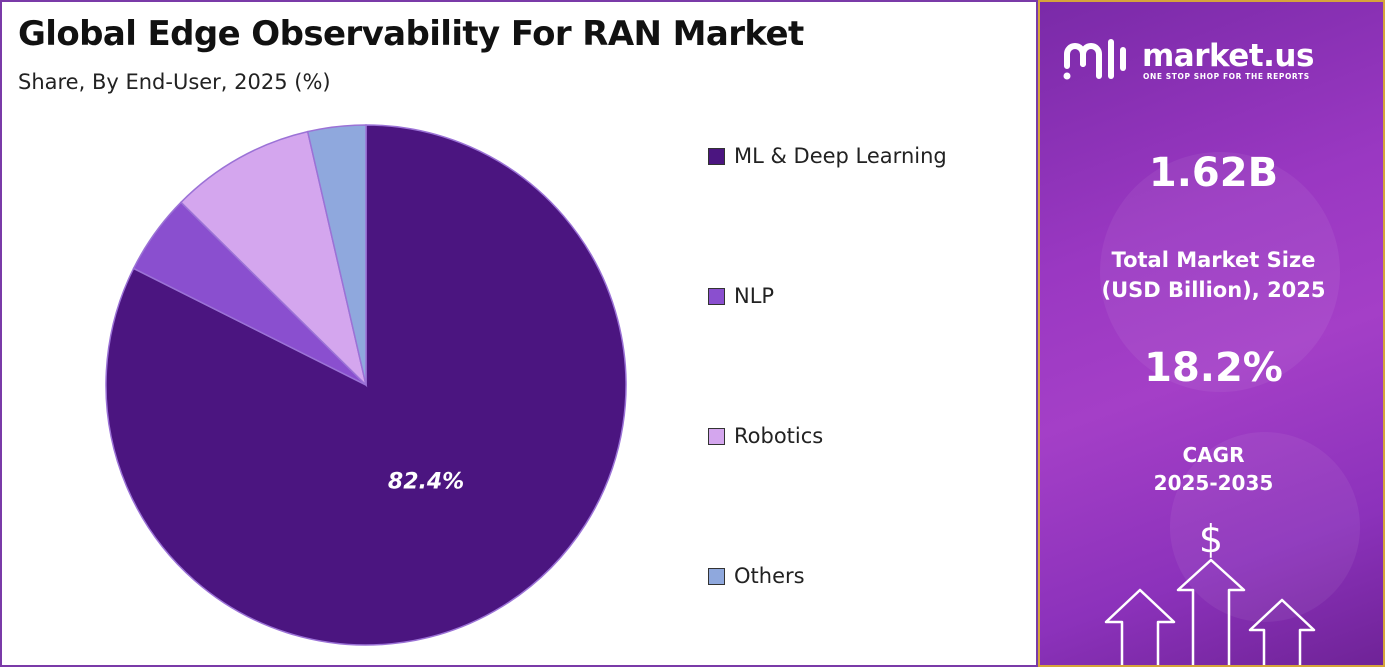  I want to click on legend-label-others: Others, so click(769, 576).